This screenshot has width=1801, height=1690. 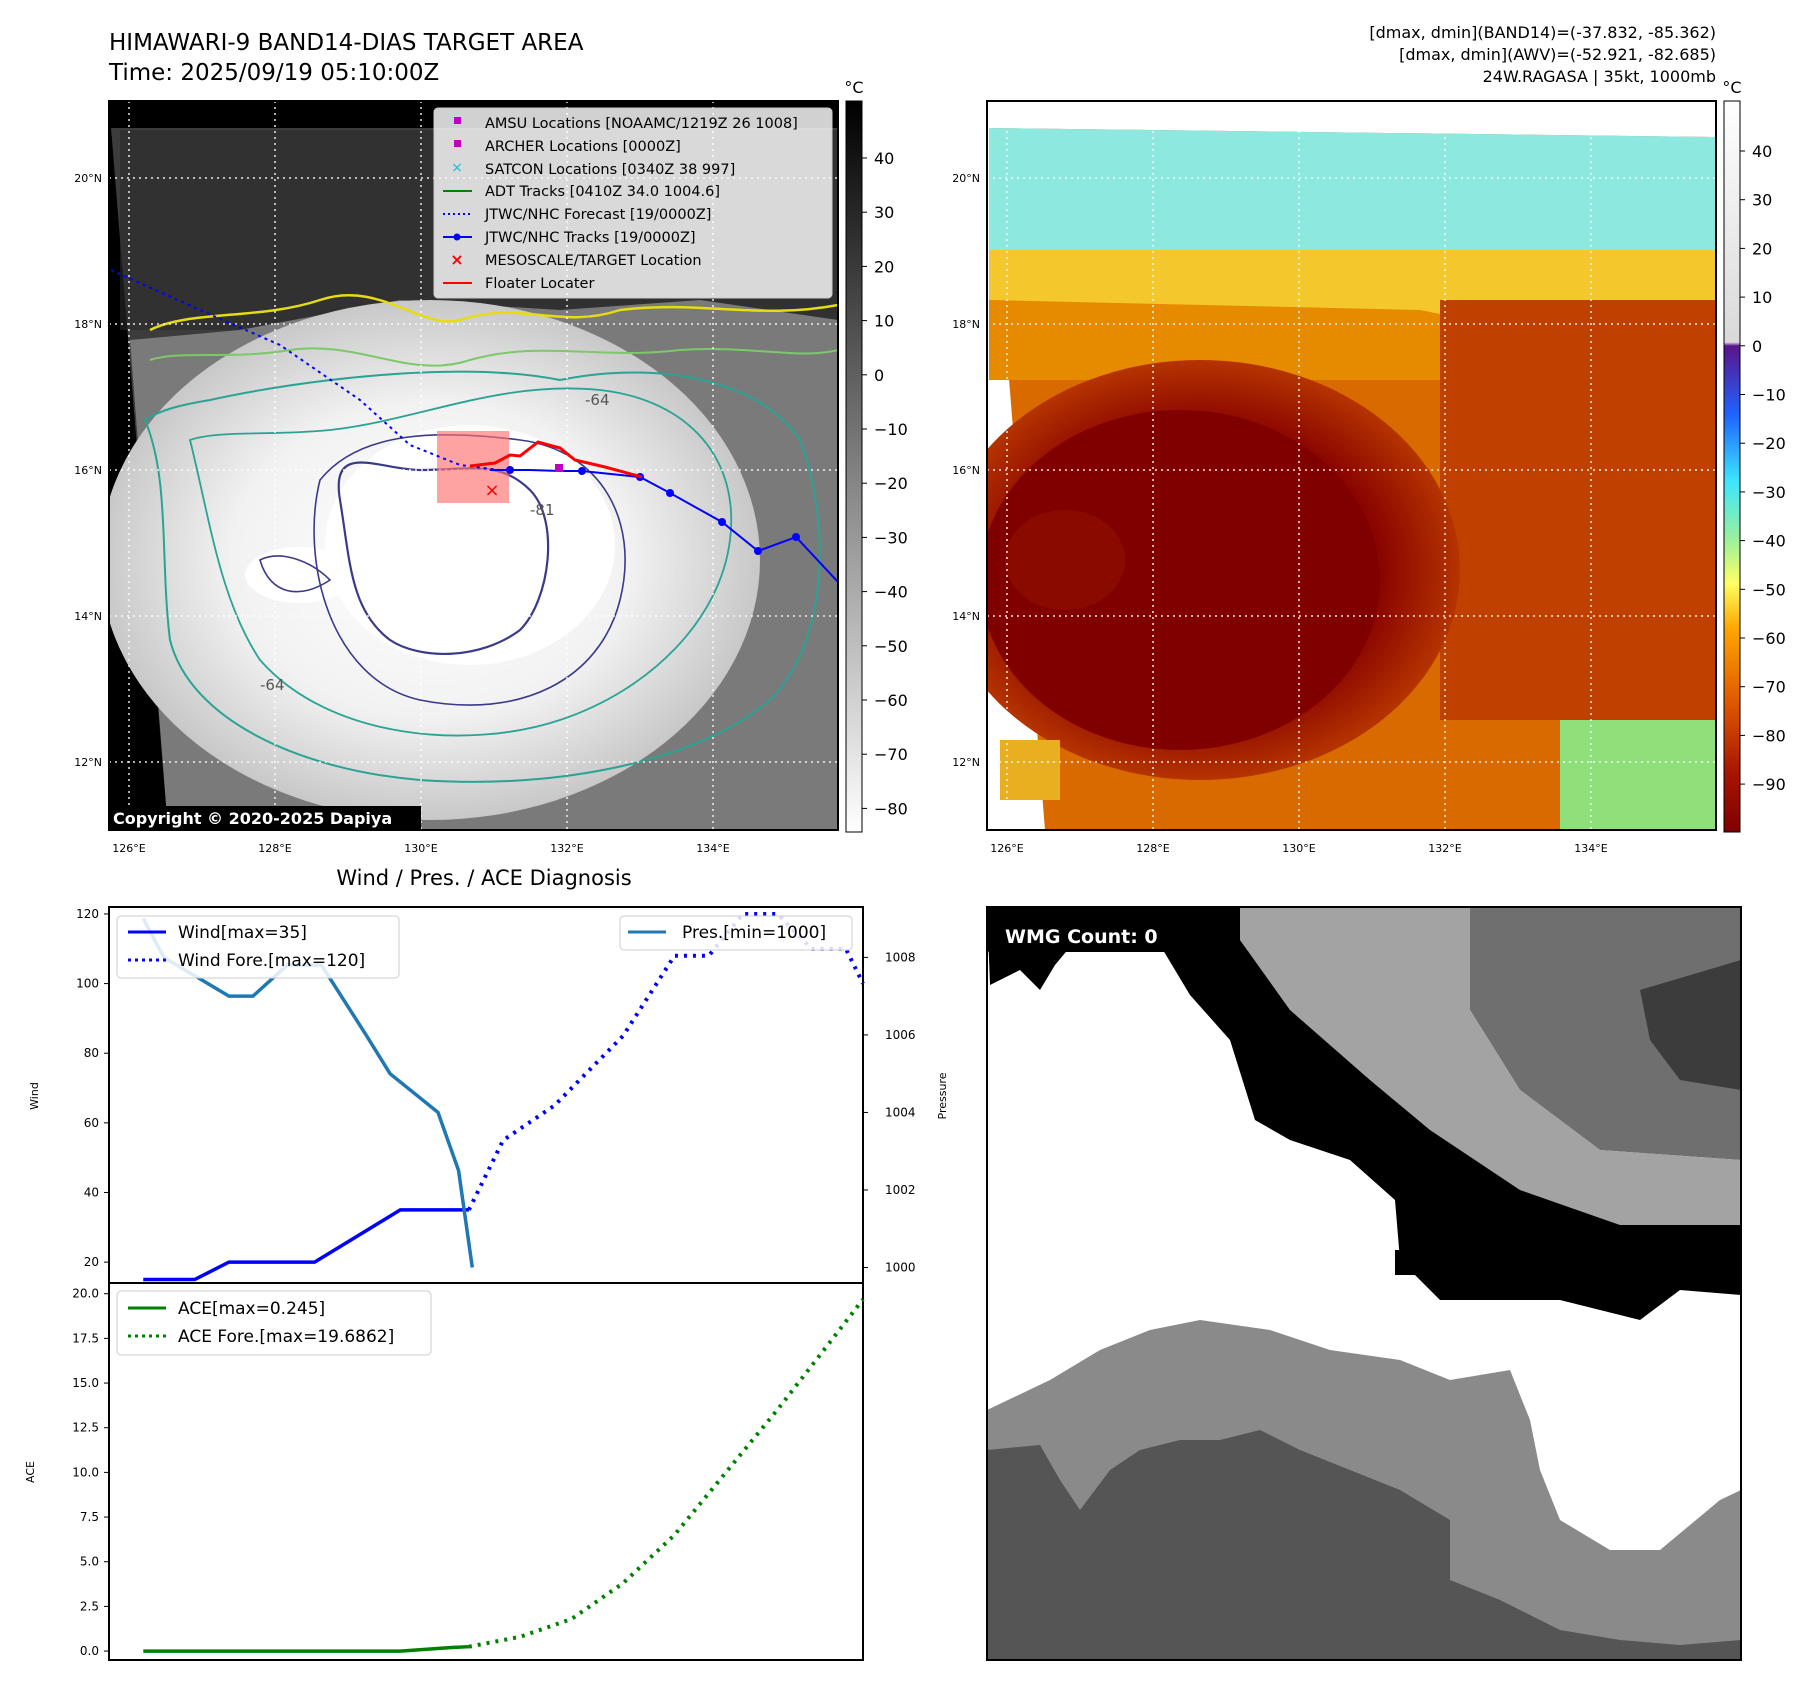 I want to click on series-ace-max-0-245-, so click(x=306, y=1648).